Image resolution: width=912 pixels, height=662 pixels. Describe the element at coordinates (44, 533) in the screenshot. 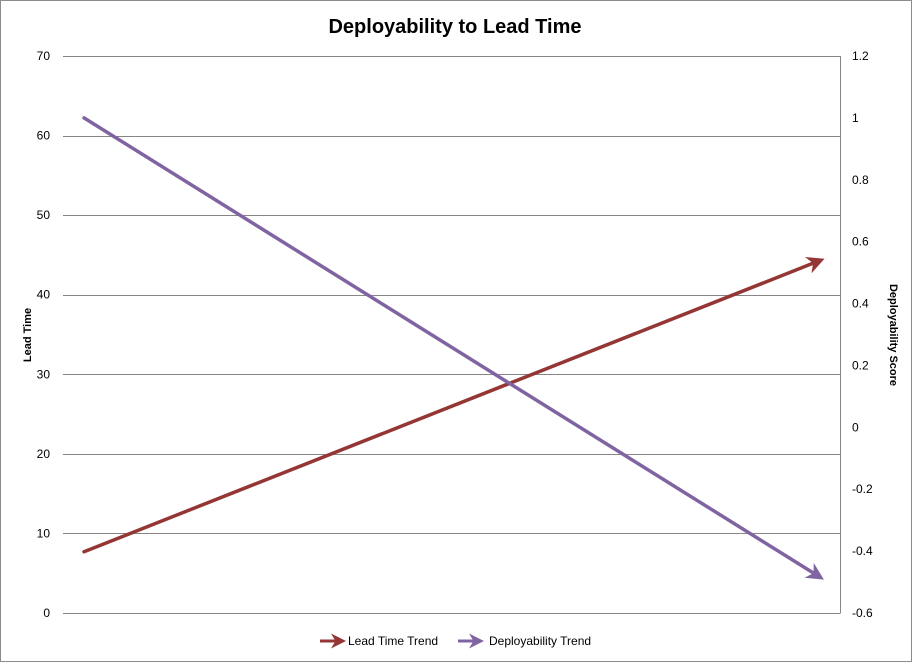

I see `left-tick-label: 10` at that location.